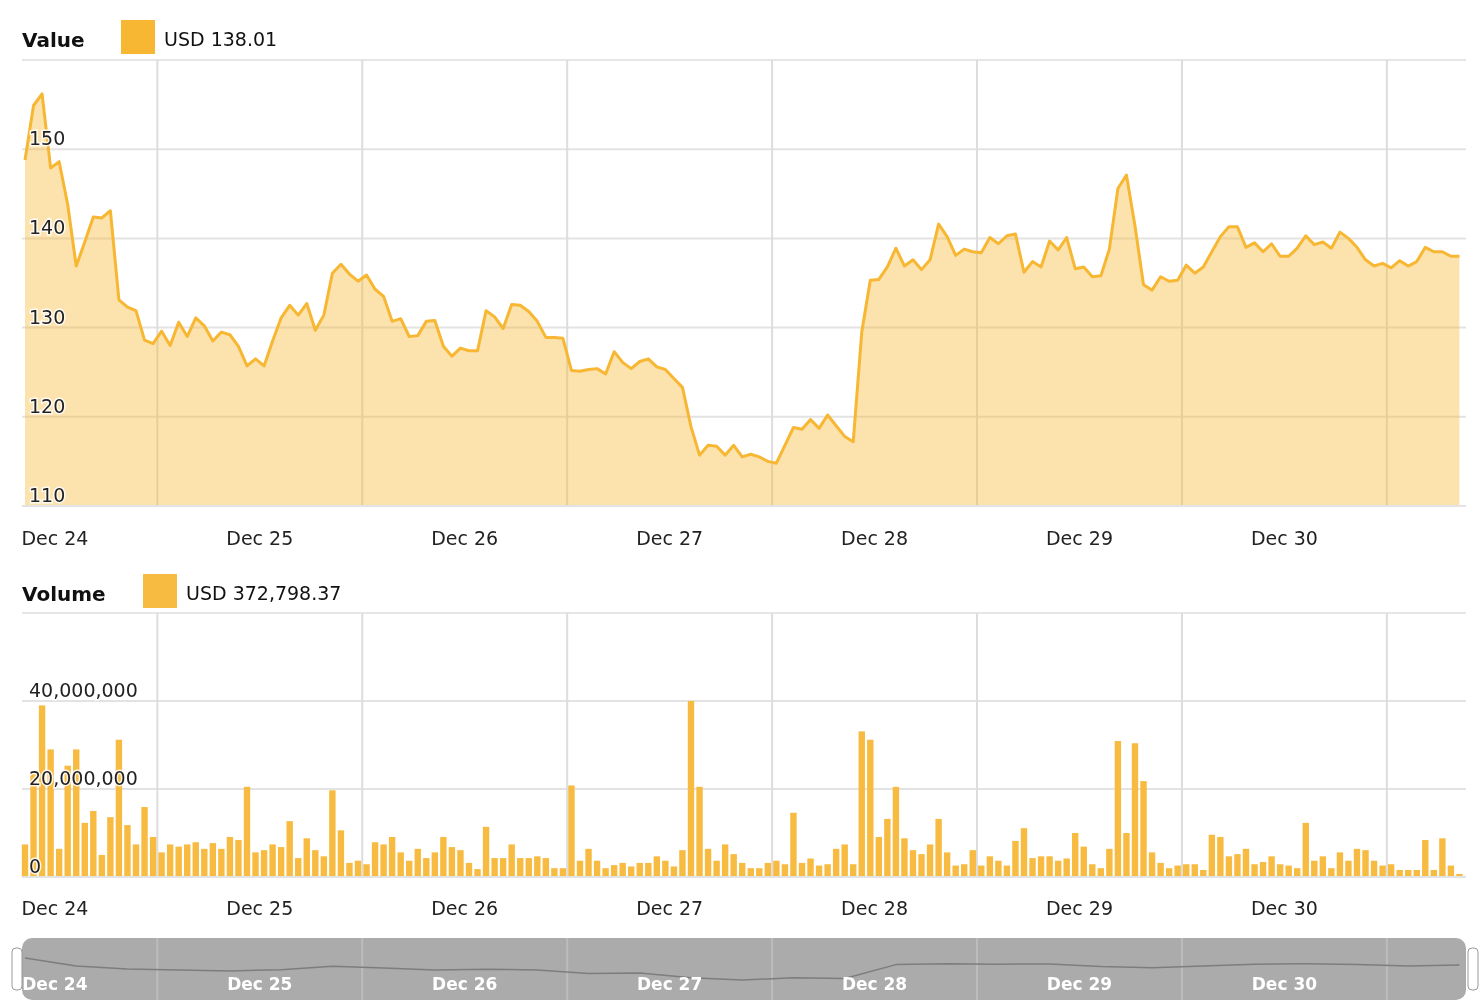 The image size is (1480, 1004). Describe the element at coordinates (83, 690) in the screenshot. I see `y-tick-label: 40,000,000` at that location.